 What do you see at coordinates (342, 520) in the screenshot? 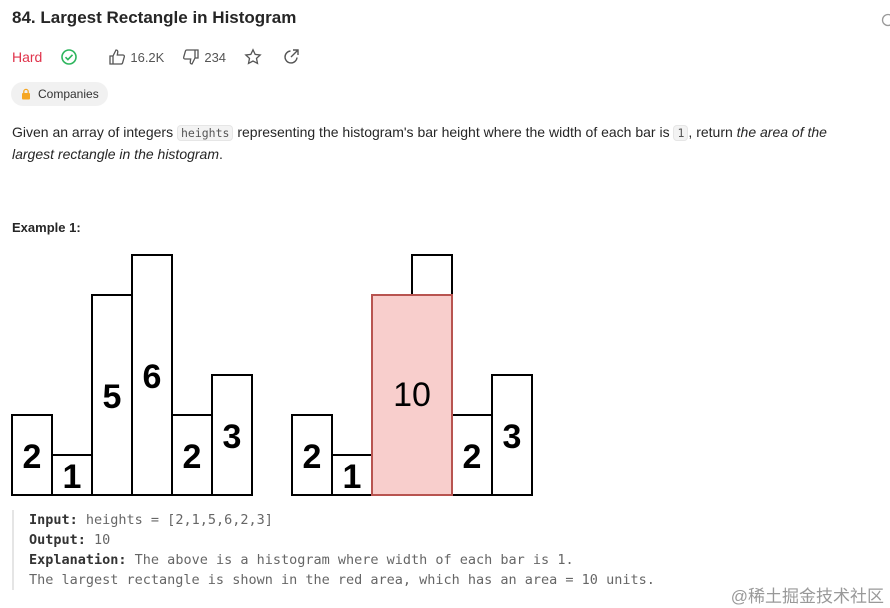
I see `code-line: Input: heights = [2,1,5,6,2,3]` at bounding box center [342, 520].